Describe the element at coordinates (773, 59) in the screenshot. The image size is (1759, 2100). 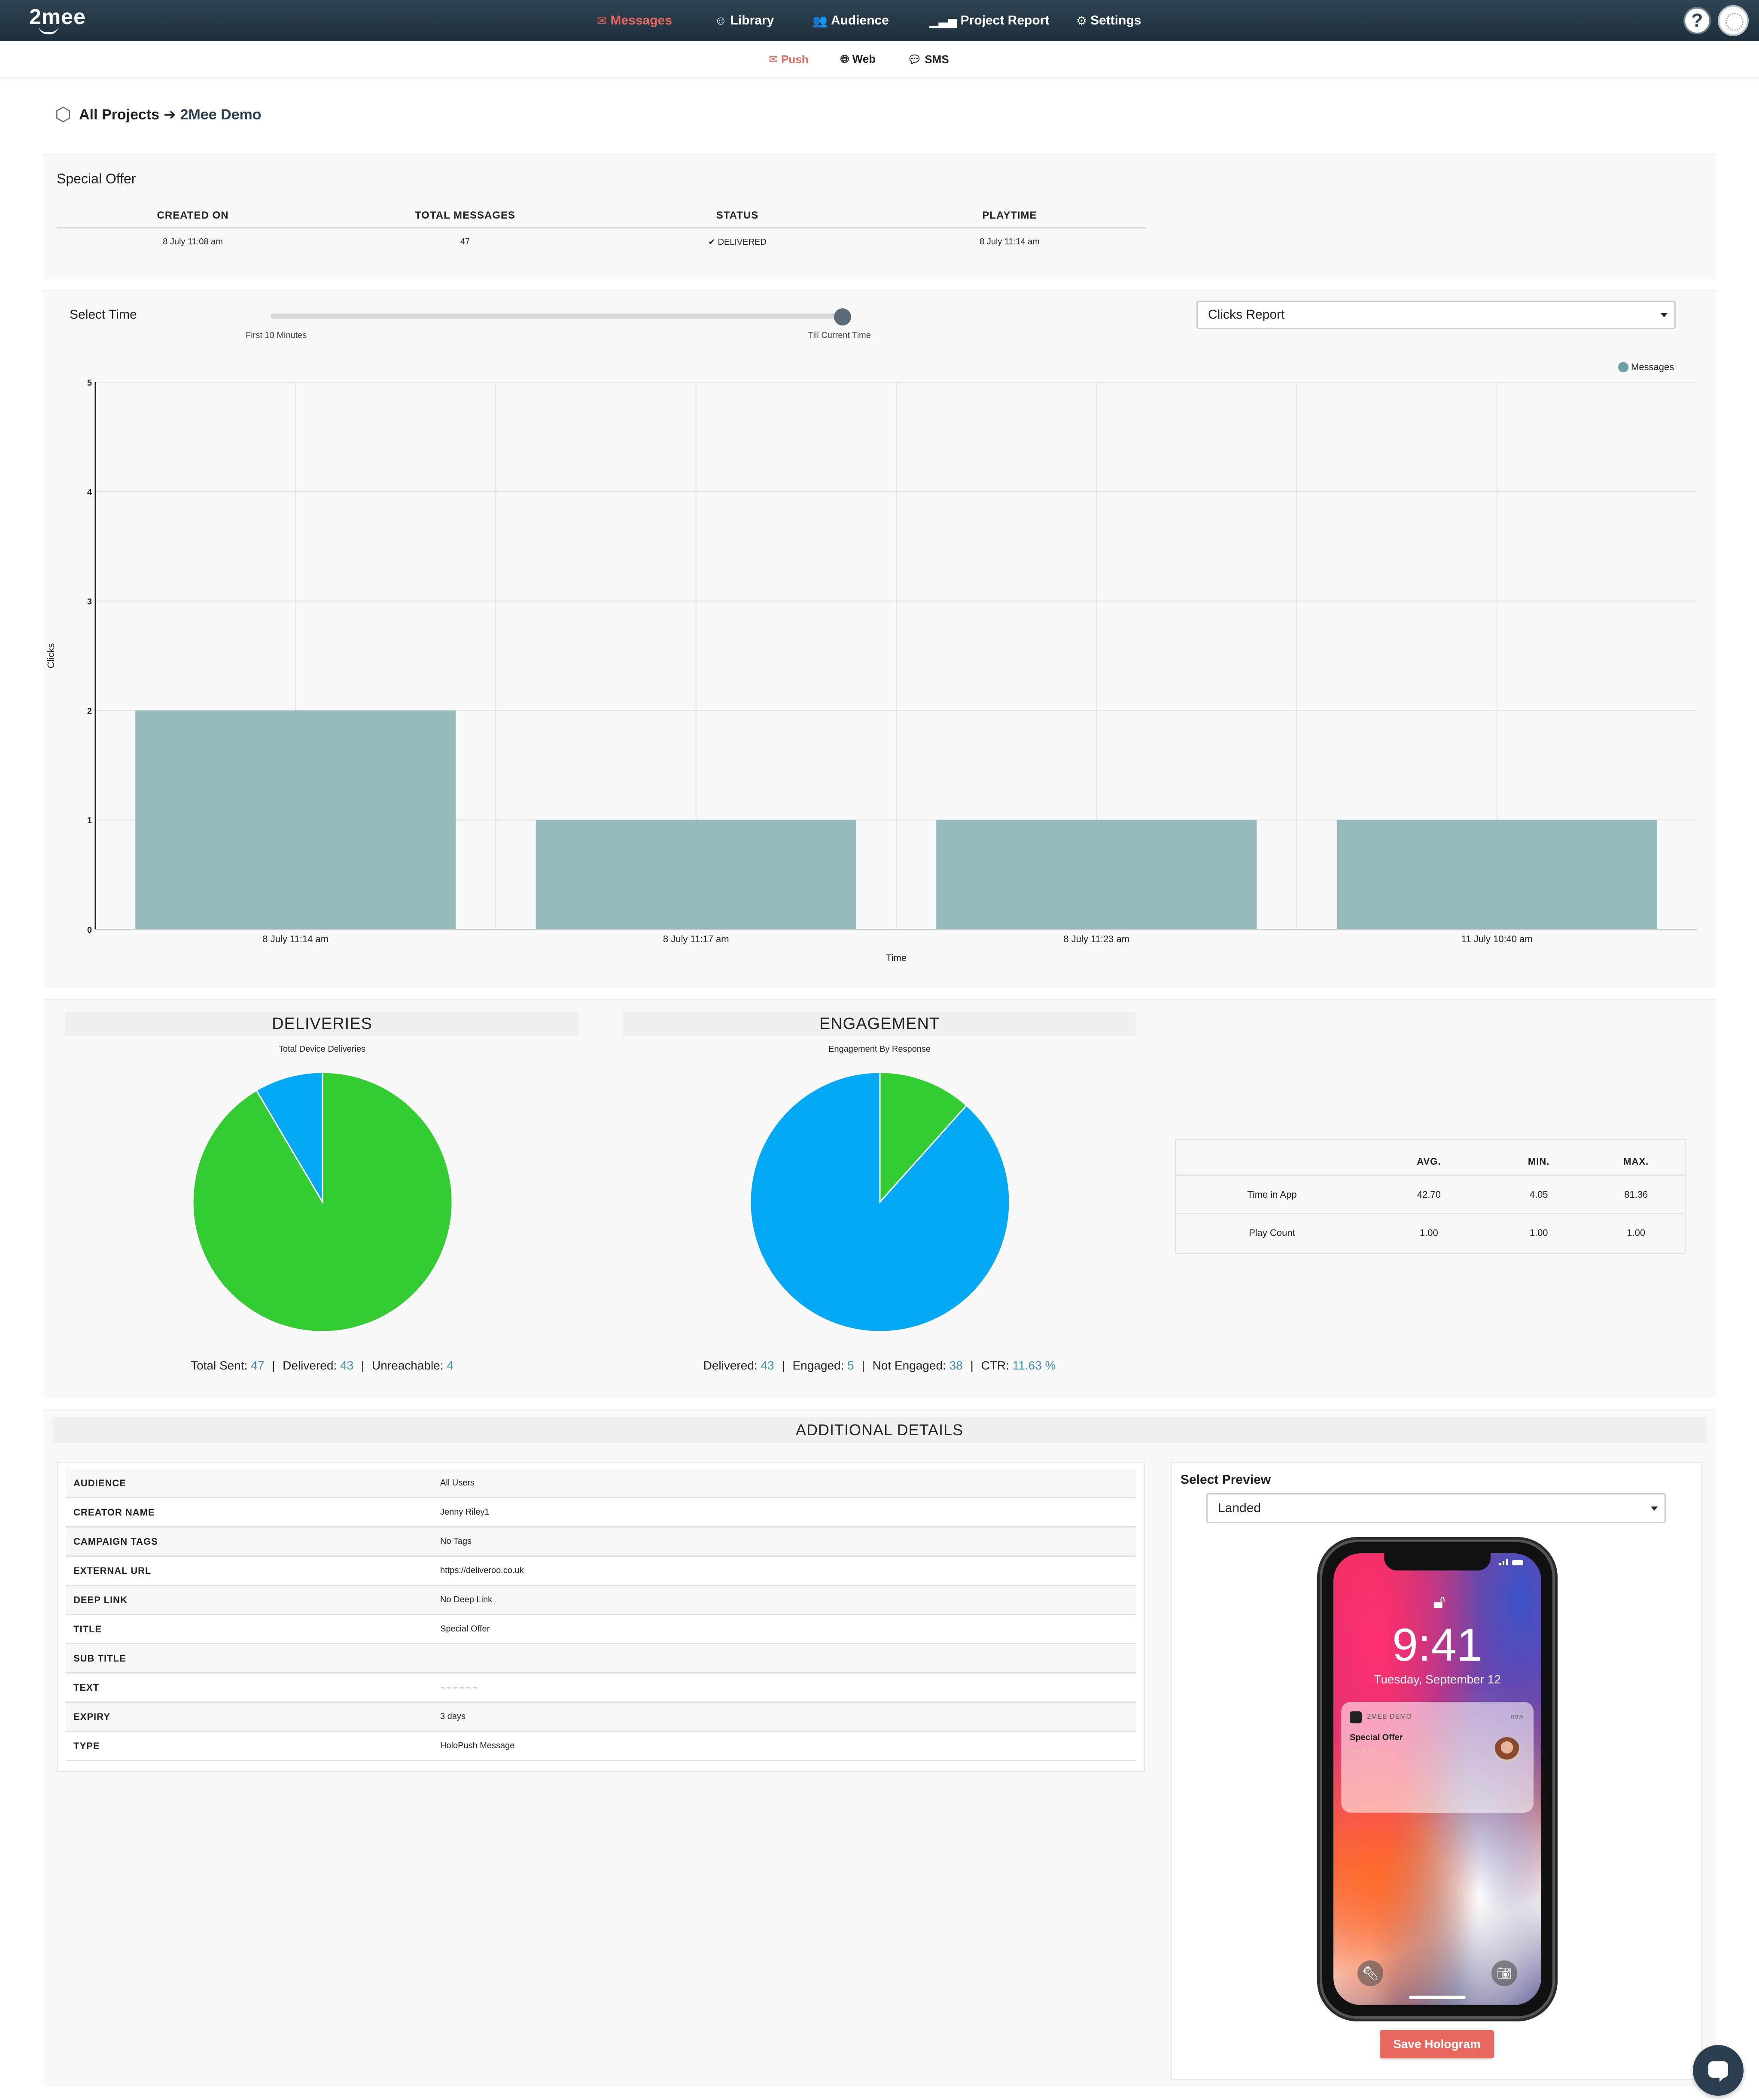
I see `envelope-icon: ✉` at that location.